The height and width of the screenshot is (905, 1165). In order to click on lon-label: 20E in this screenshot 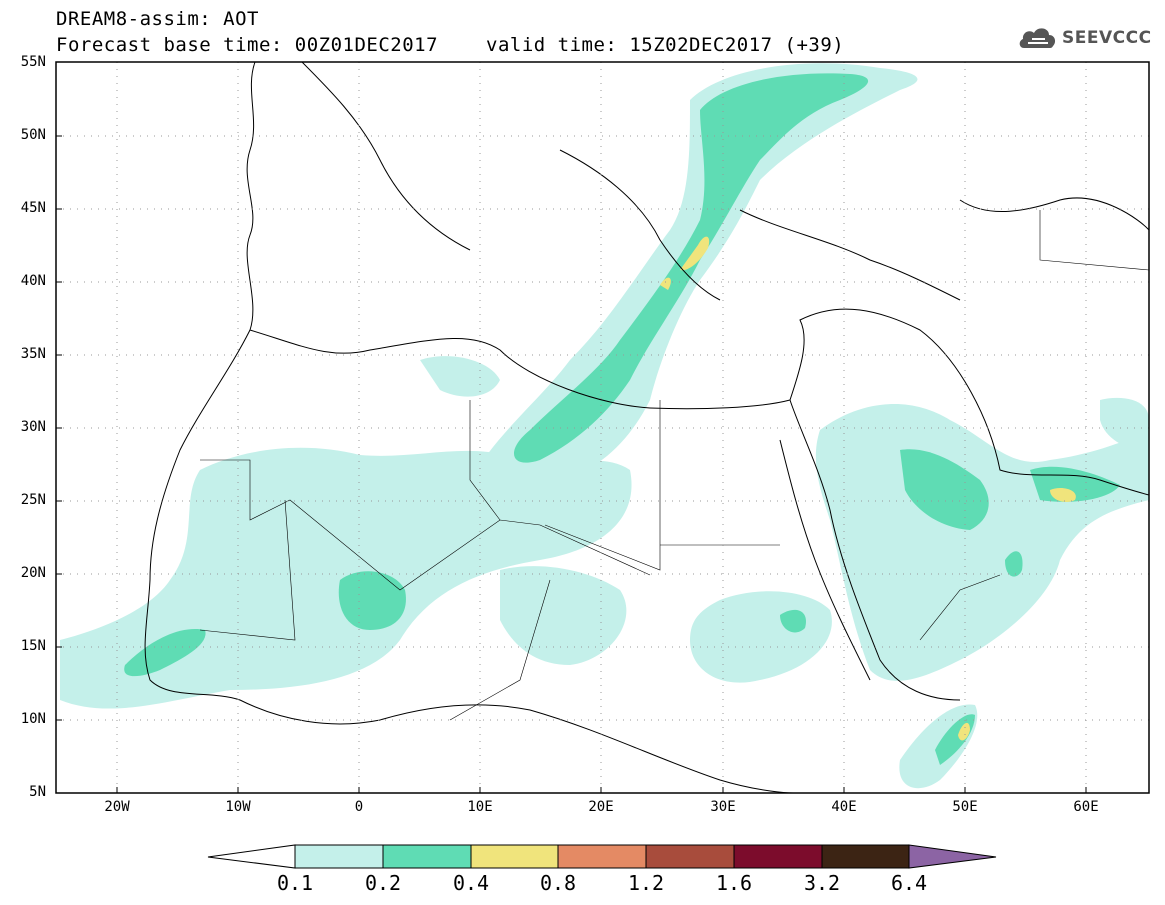, I will do `click(601, 807)`.